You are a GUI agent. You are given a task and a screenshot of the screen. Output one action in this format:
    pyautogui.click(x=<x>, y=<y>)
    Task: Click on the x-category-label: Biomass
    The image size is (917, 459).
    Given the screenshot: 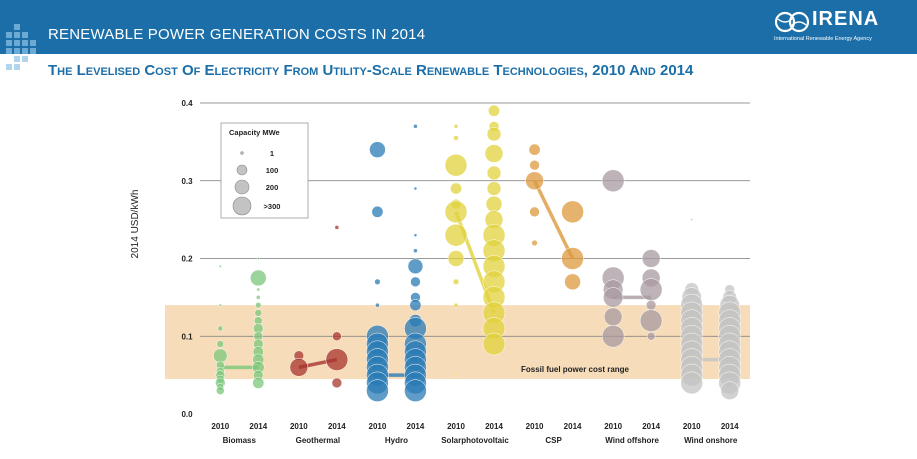 What is the action you would take?
    pyautogui.click(x=240, y=440)
    